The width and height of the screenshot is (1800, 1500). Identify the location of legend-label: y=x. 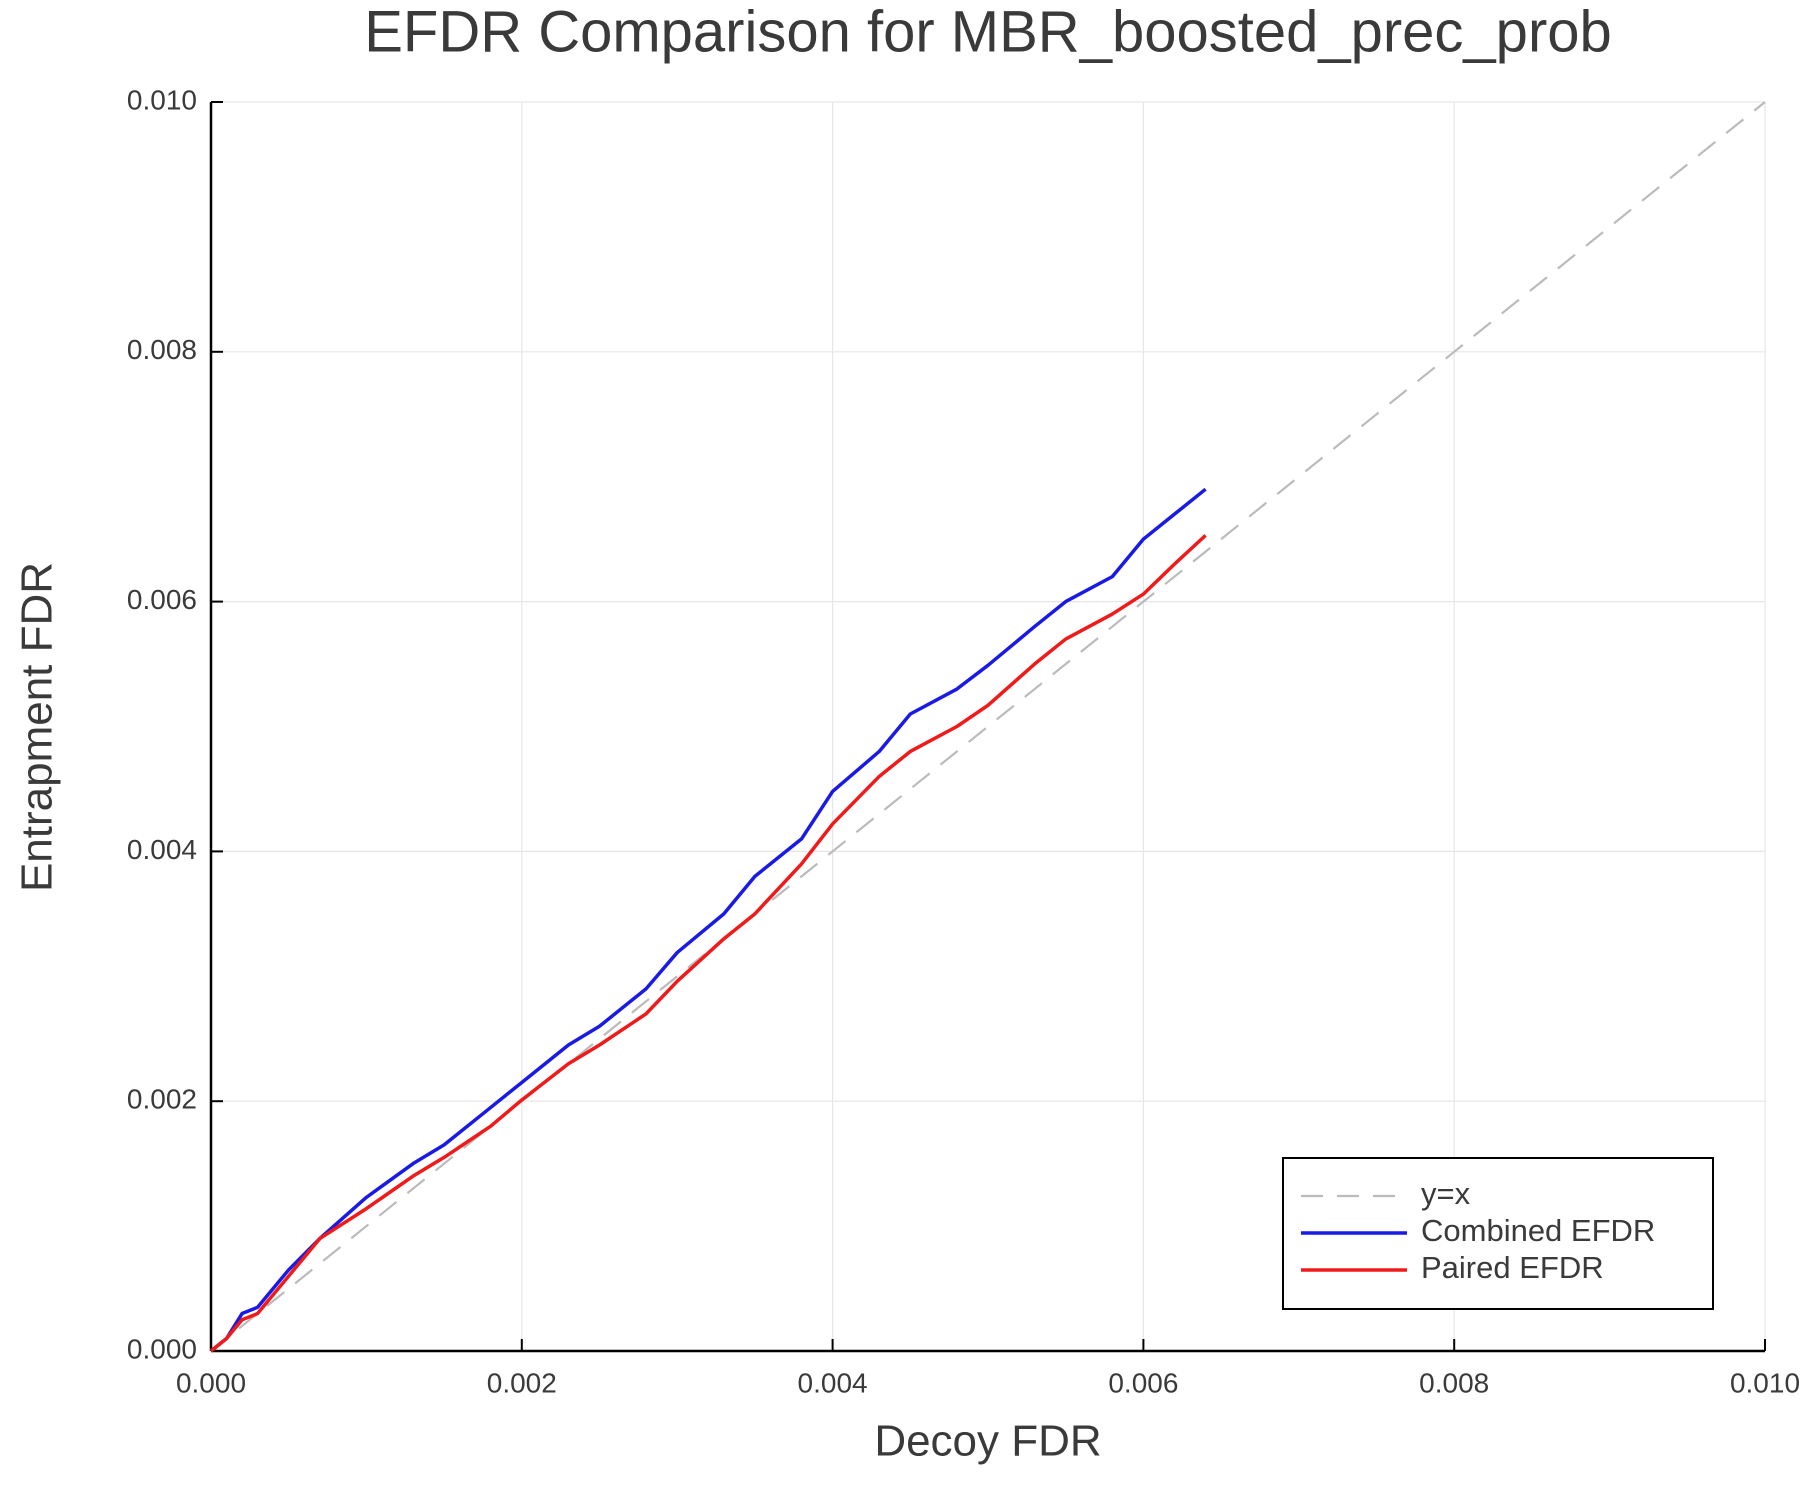
(1446, 1193).